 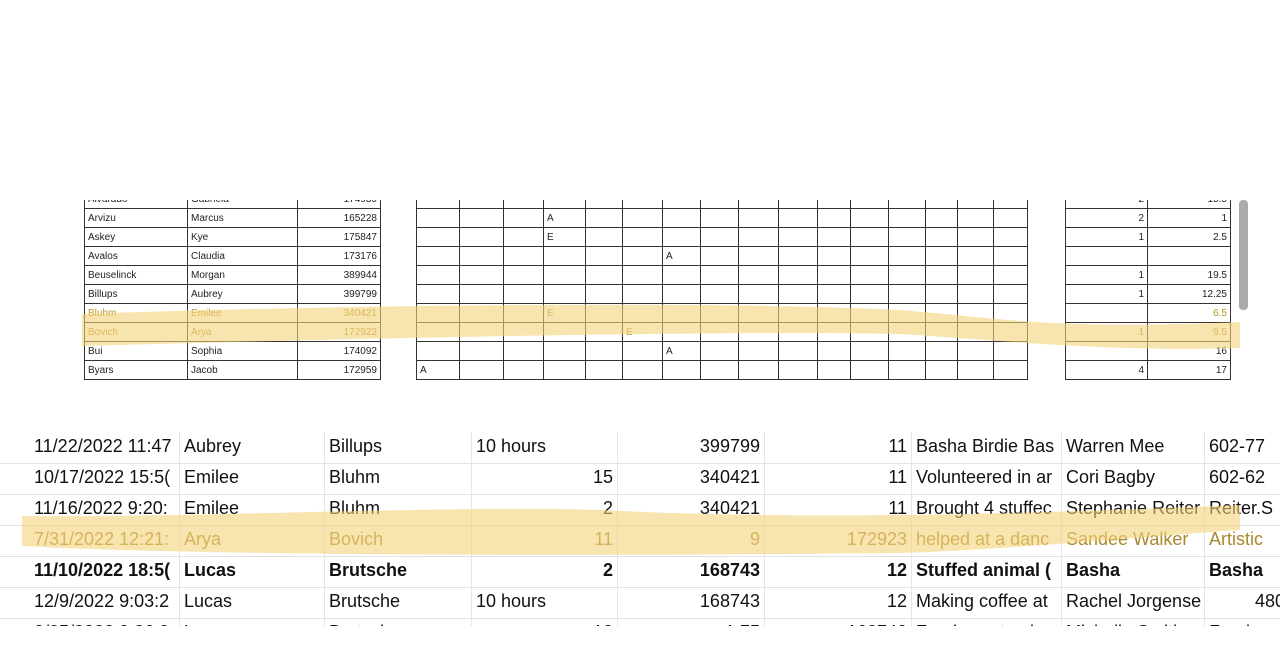 What do you see at coordinates (398, 602) in the screenshot?
I see `last-name-cell: Brutsche` at bounding box center [398, 602].